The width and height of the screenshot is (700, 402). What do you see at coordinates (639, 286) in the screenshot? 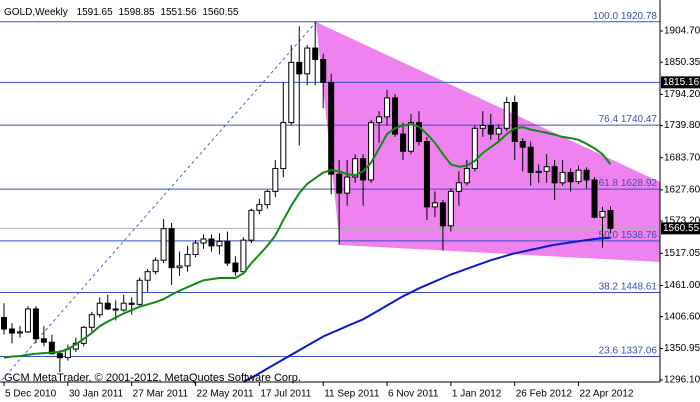
I see `fib-price: 1448.61` at bounding box center [639, 286].